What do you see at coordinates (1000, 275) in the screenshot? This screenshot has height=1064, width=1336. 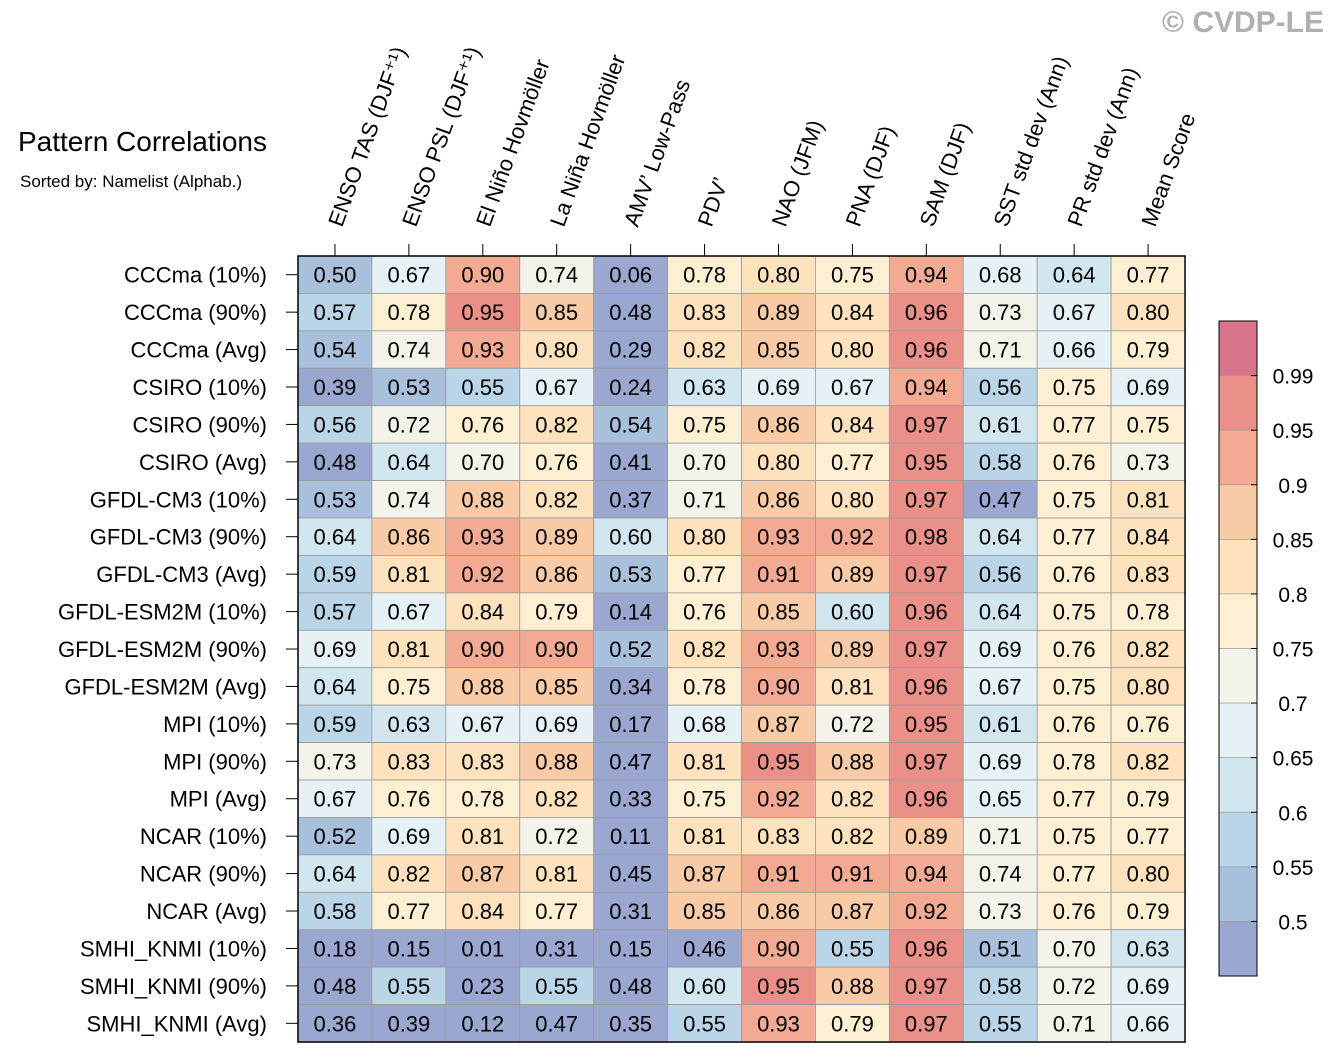 I see `cell-value: 0.68` at bounding box center [1000, 275].